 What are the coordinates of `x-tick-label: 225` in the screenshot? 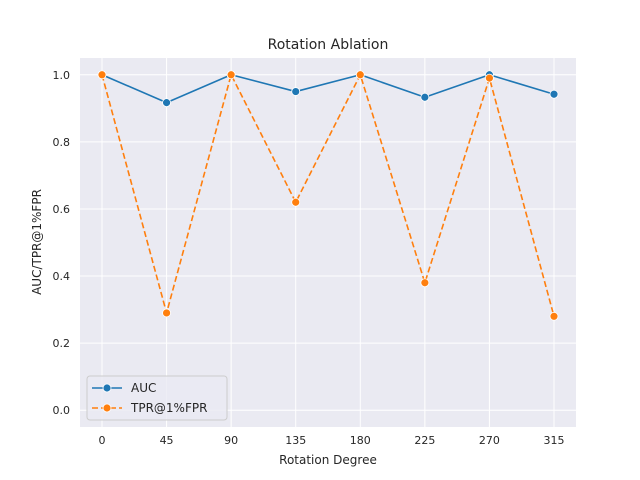 It's located at (424, 440).